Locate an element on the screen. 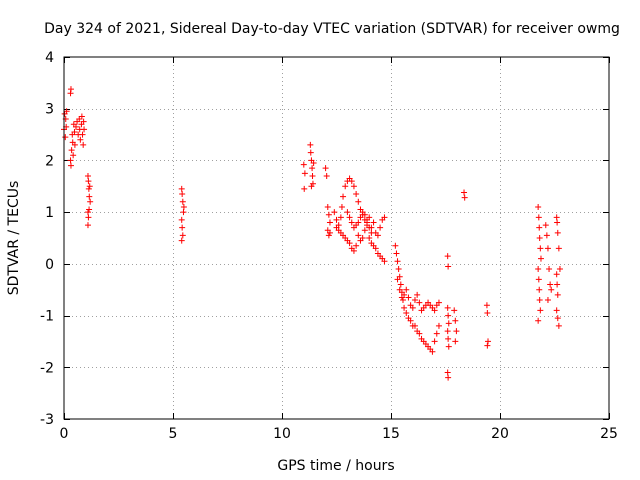  x-tick-label: 0 is located at coordinates (64, 434).